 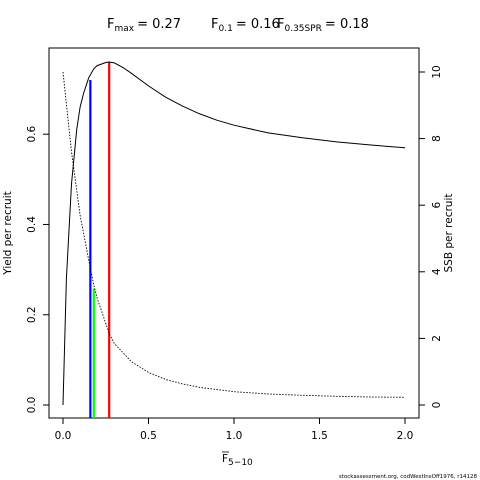 I want to click on reference-lines, so click(x=100, y=240).